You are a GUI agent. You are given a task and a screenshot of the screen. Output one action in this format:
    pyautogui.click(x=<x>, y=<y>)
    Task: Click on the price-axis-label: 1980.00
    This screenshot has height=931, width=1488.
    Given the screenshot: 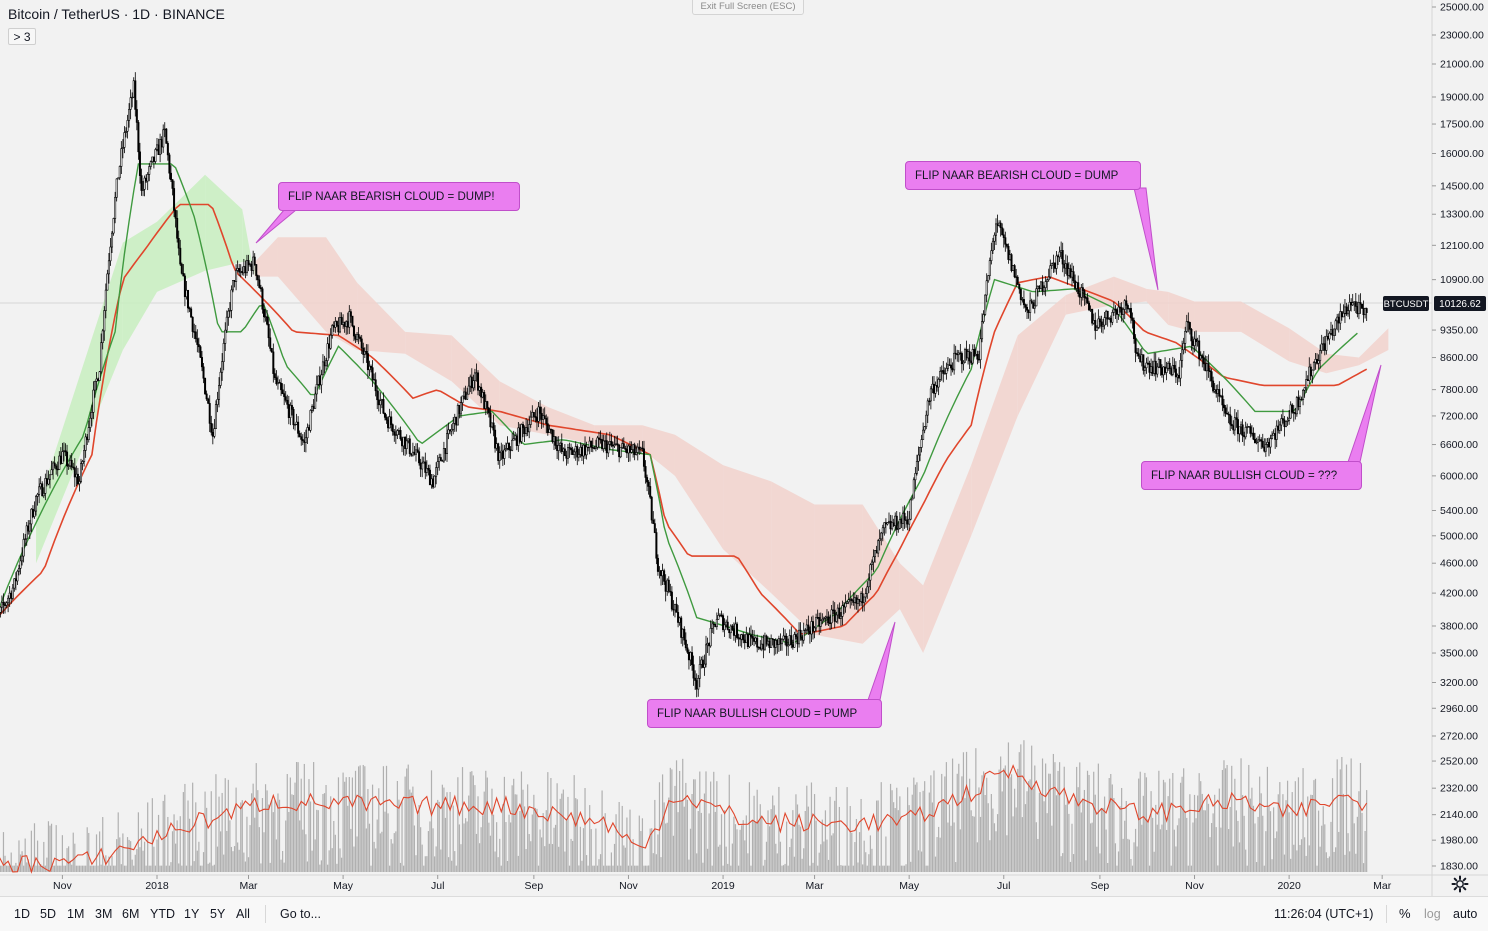 What is the action you would take?
    pyautogui.click(x=1459, y=841)
    